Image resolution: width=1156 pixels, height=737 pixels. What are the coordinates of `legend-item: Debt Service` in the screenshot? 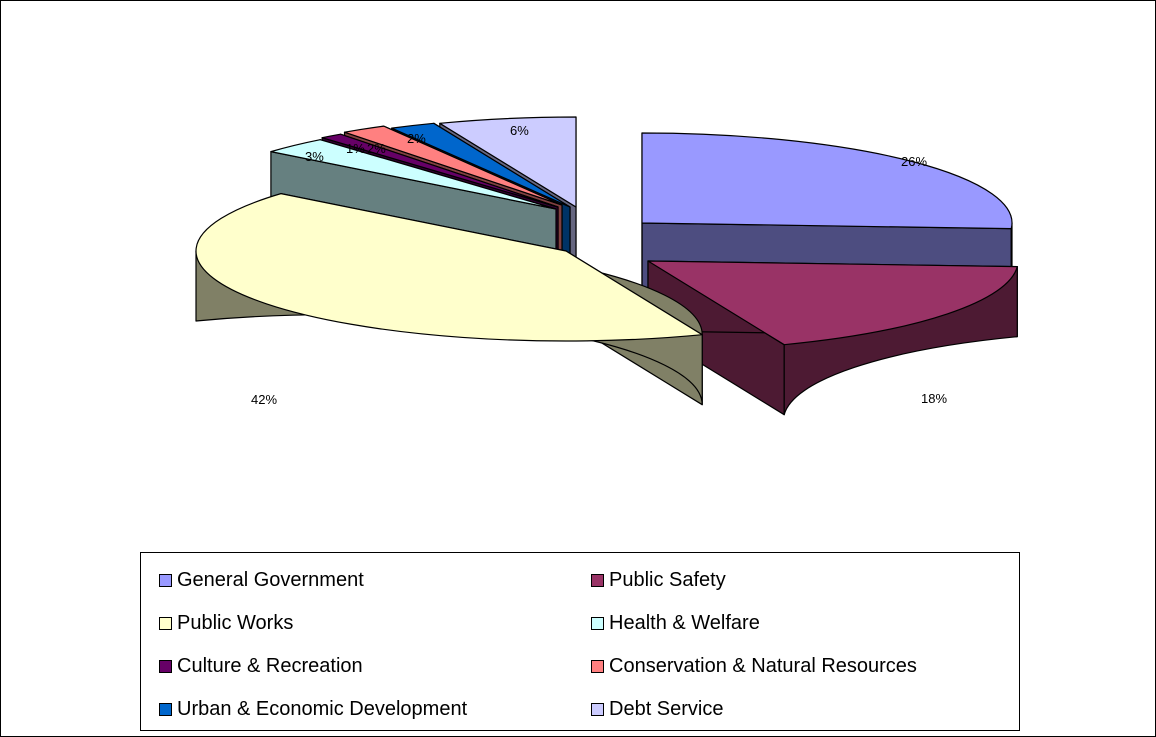 It's located at (657, 709).